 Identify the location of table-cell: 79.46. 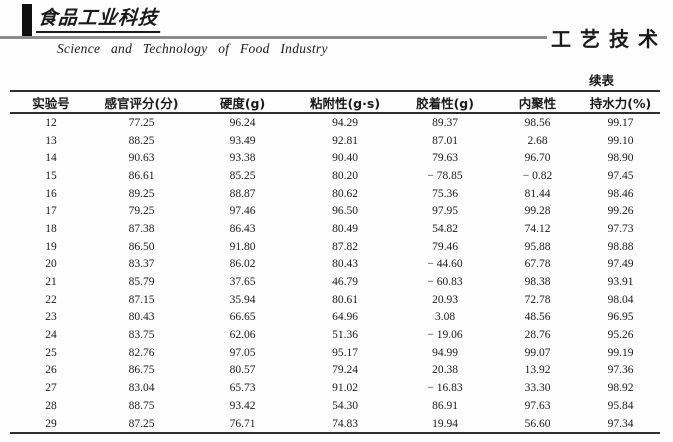
(445, 246).